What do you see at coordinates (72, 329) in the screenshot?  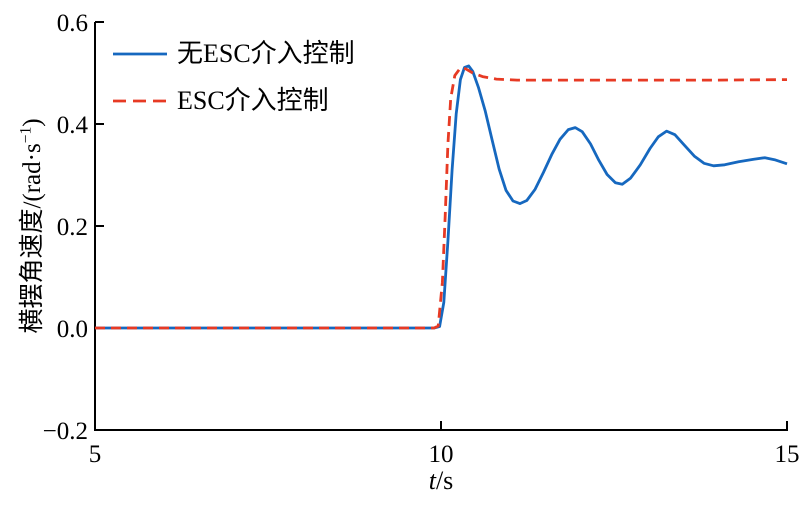 I see `y-tick-label: 0.0` at bounding box center [72, 329].